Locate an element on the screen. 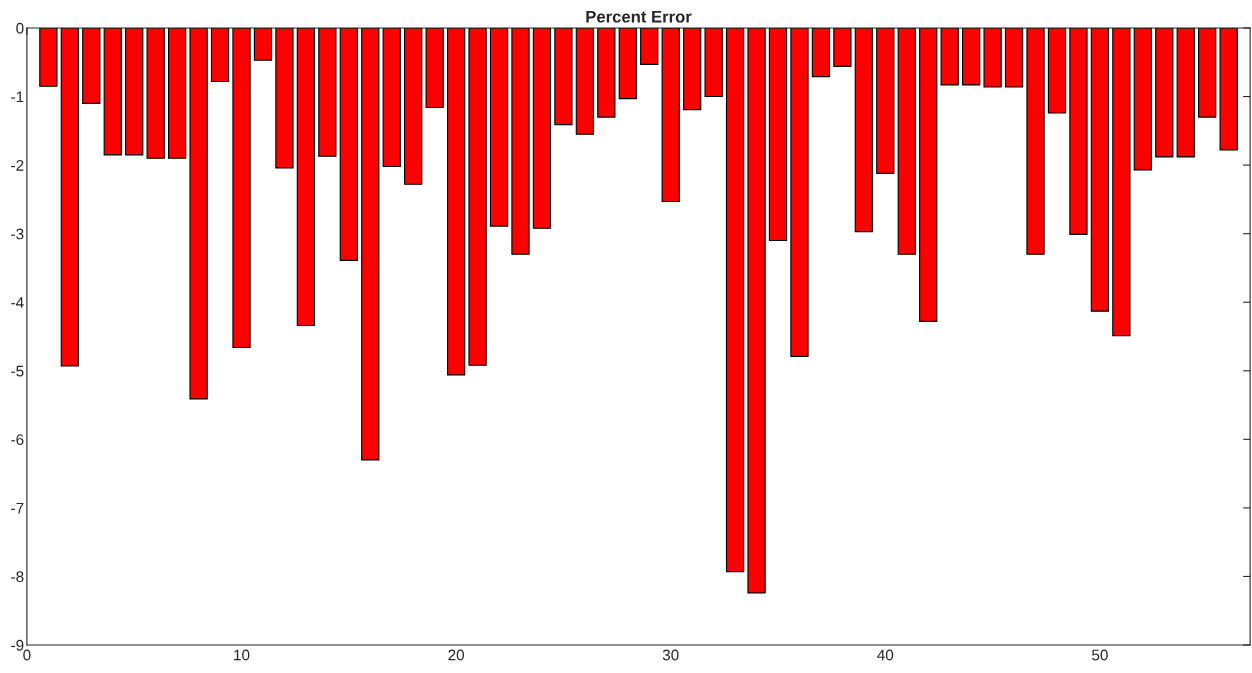  x-tick-label: 50 is located at coordinates (1100, 655).